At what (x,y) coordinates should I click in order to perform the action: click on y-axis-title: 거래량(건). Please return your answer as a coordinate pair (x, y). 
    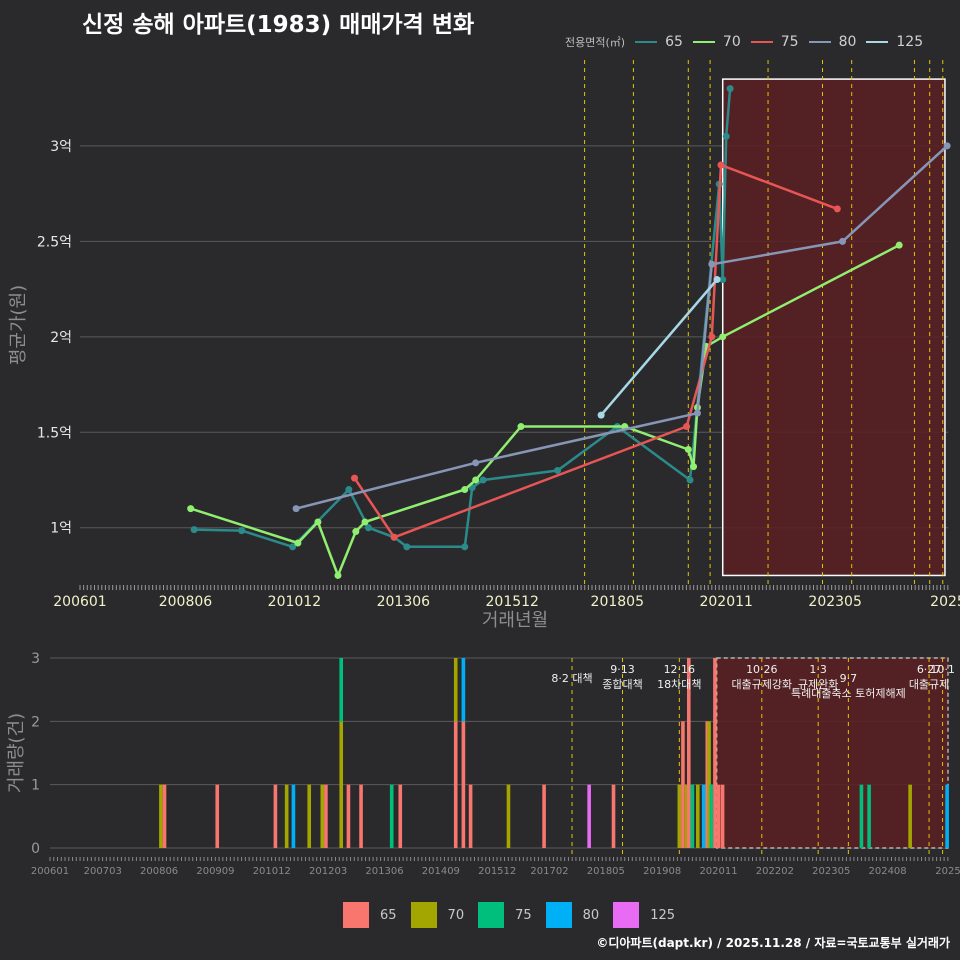
    Looking at the image, I should click on (16, 753).